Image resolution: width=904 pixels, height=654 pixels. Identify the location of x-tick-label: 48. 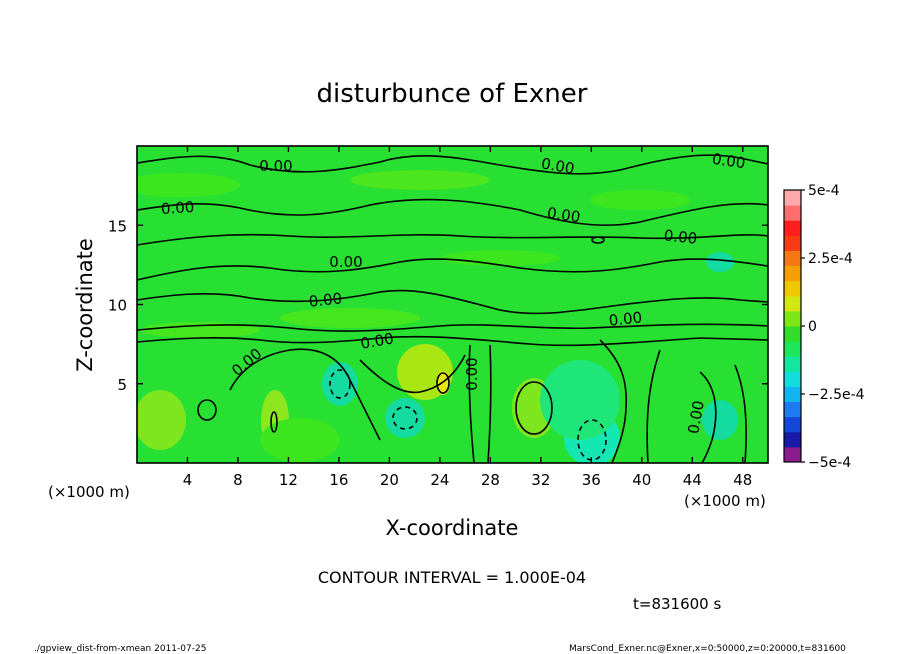
(742, 480).